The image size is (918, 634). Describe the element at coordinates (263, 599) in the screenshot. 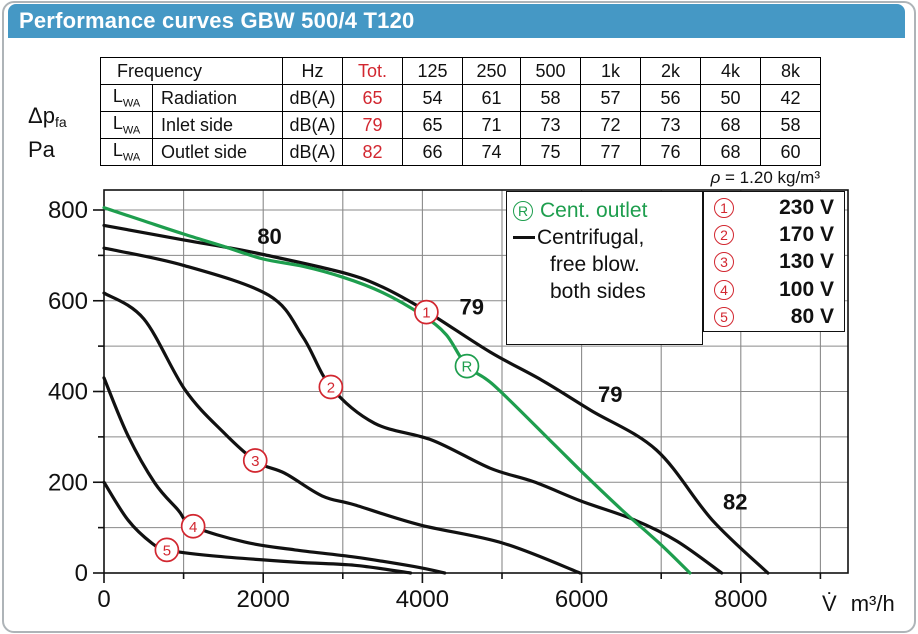

I see `x-tick-label: 2000` at that location.